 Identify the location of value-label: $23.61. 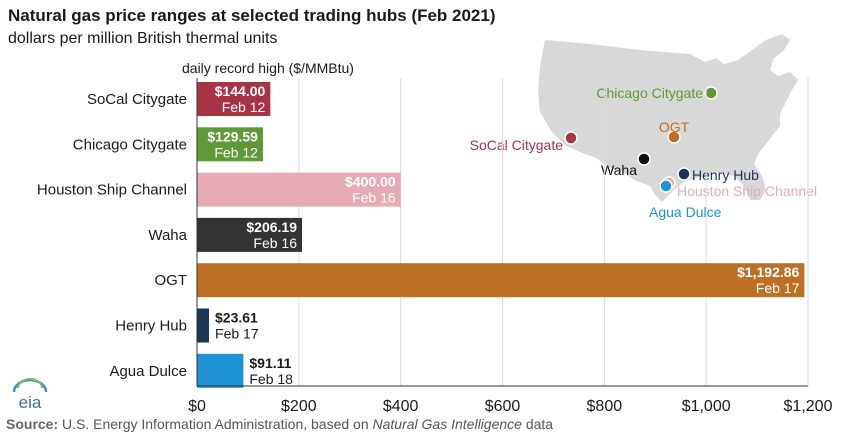
(236, 318).